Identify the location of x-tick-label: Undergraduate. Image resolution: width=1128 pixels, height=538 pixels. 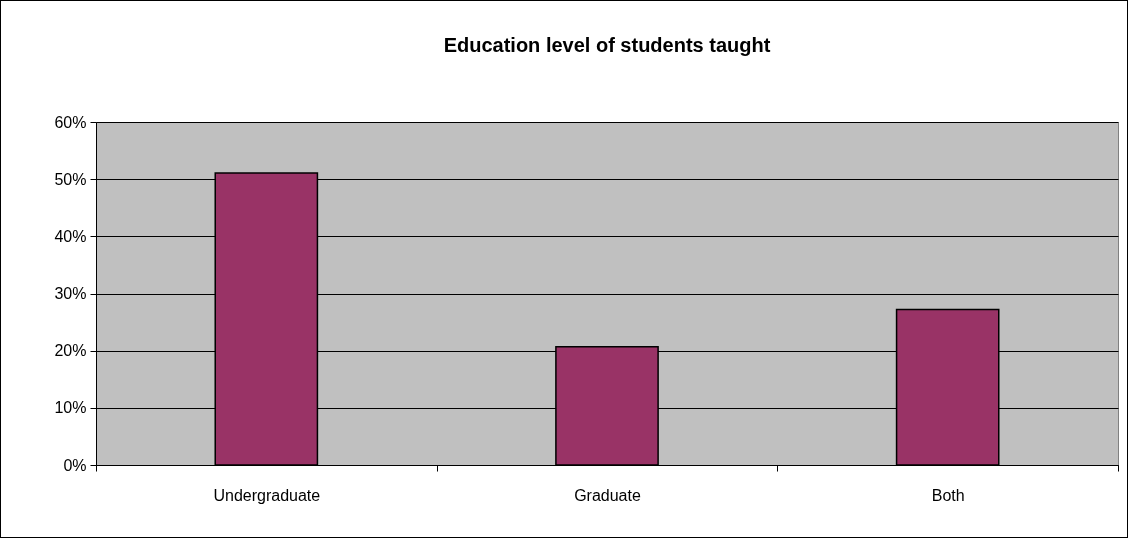
(267, 495).